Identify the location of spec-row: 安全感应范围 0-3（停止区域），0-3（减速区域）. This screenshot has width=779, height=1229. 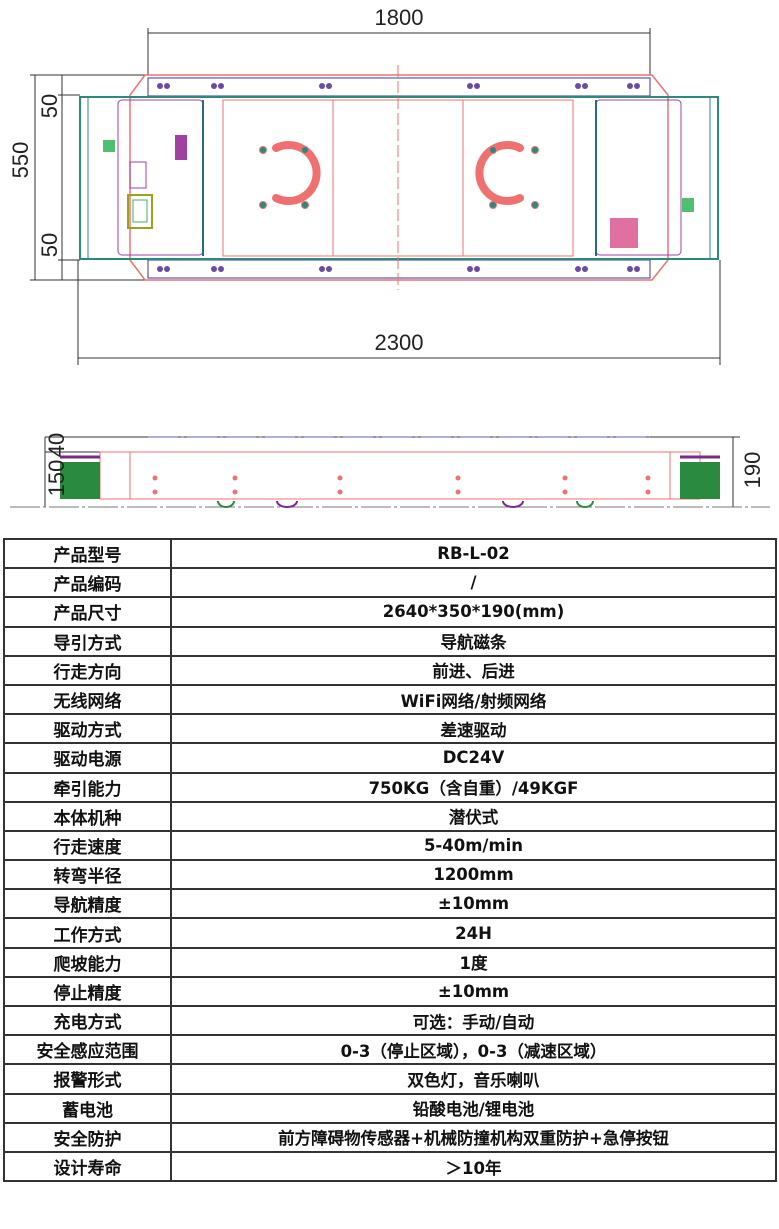
(390, 1050).